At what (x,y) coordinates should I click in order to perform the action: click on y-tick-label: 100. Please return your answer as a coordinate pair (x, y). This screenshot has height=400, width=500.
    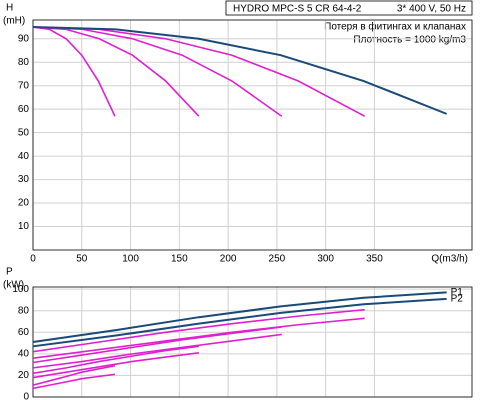
    Looking at the image, I should click on (20, 289).